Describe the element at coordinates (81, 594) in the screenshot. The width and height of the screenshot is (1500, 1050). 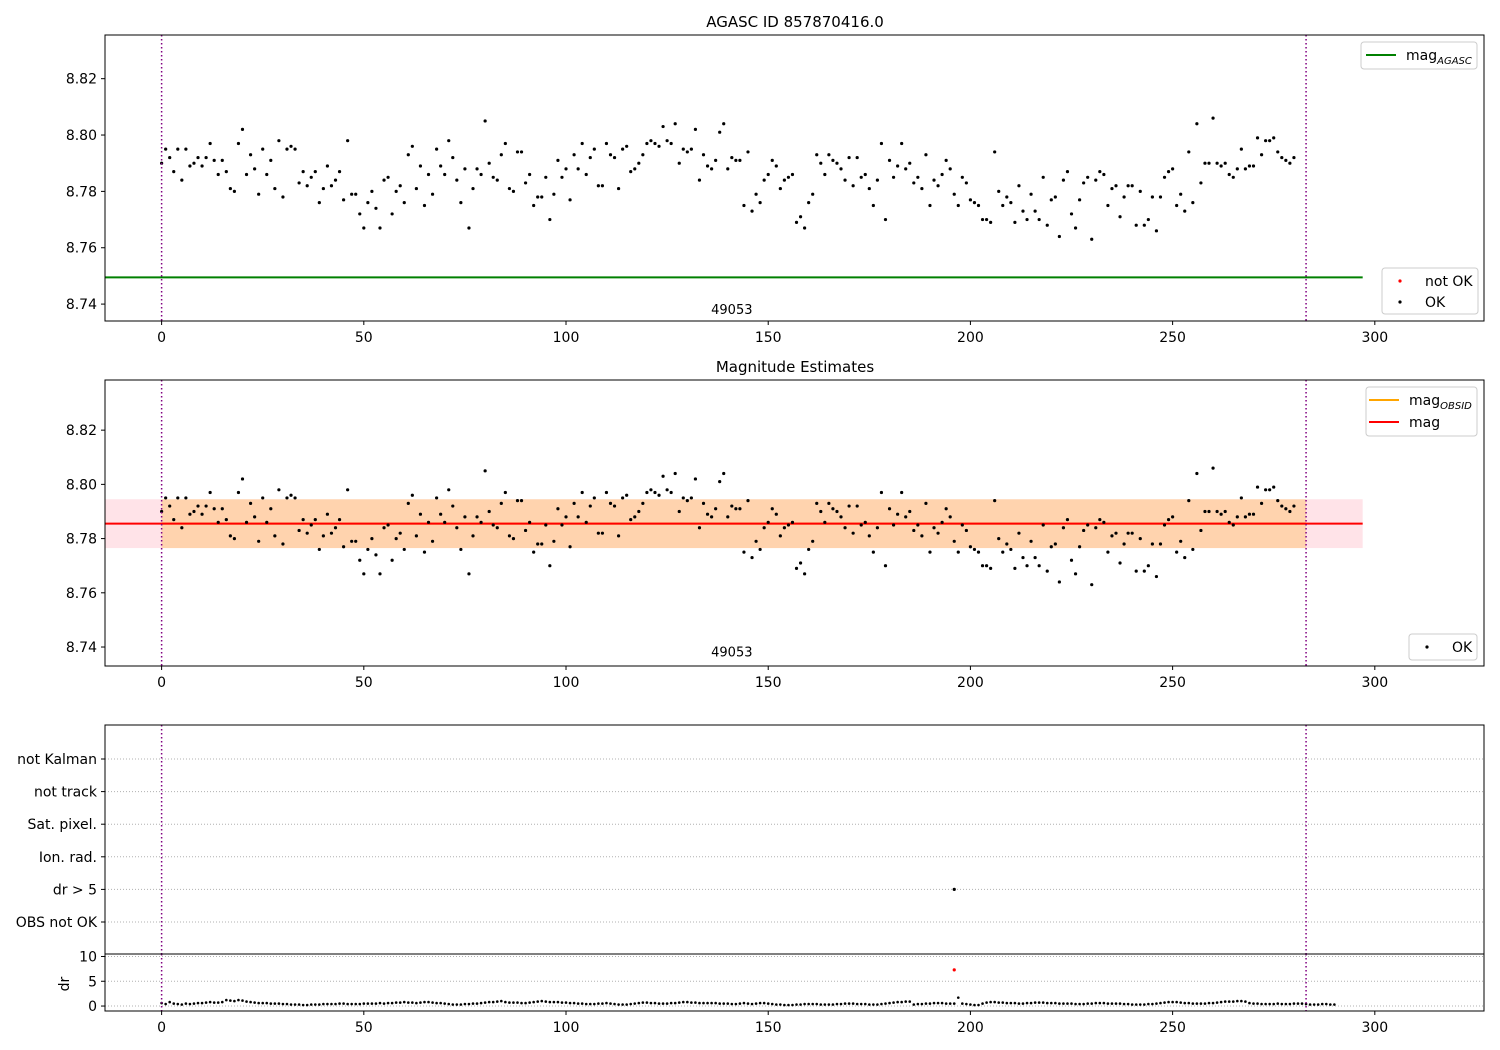
I see `panel2-ytick-label: 8.76` at that location.